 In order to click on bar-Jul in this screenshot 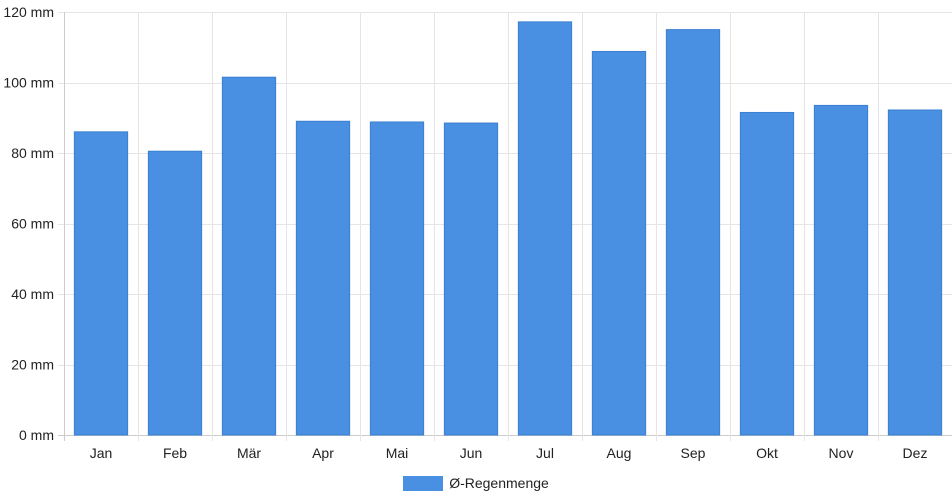, I will do `click(545, 228)`.